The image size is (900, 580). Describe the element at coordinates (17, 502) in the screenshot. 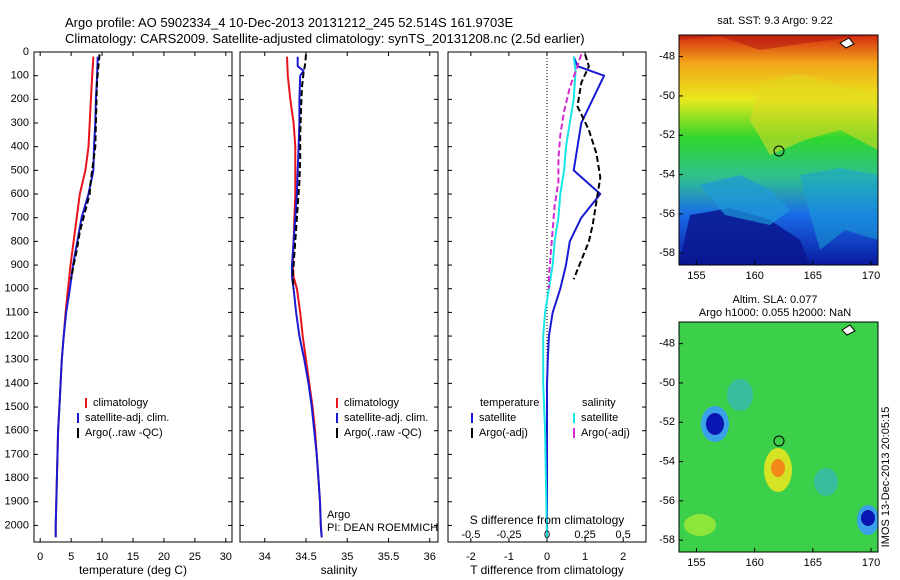

I see `y-tick-label: 1900` at that location.